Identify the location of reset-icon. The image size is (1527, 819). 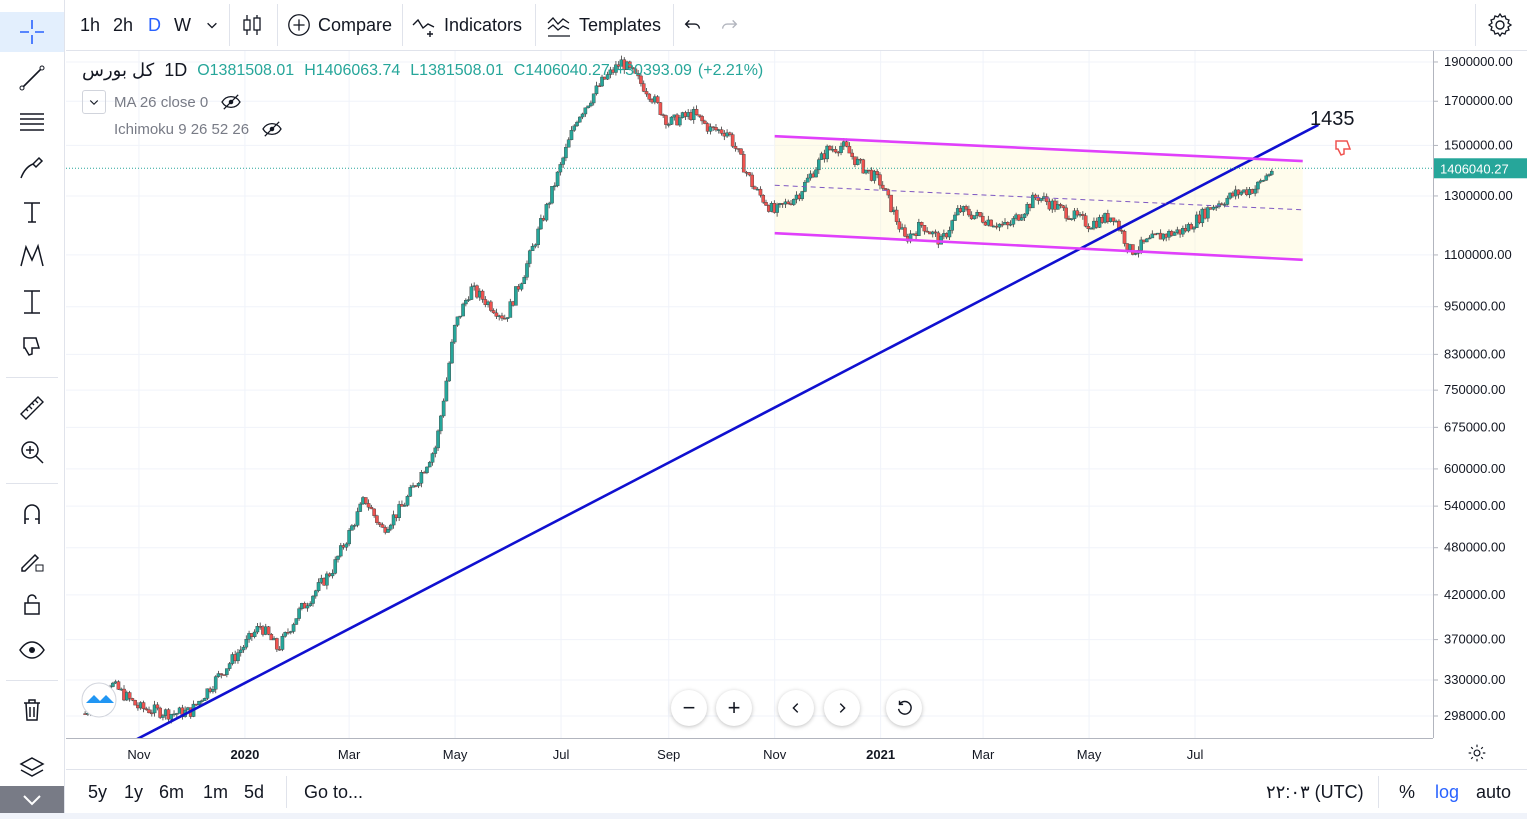
(904, 707).